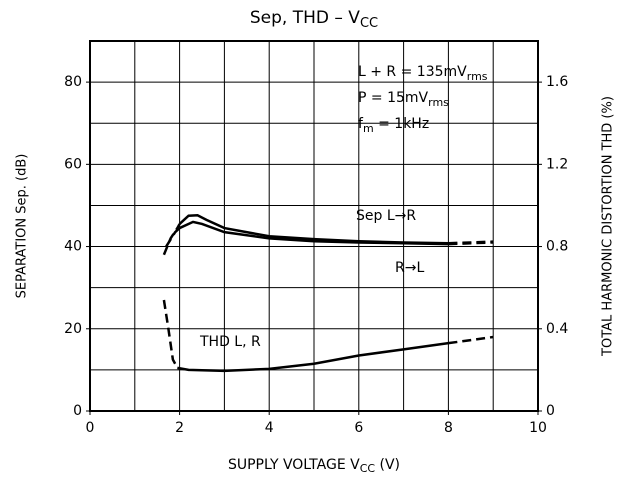 The image size is (628, 482). Describe the element at coordinates (557, 329) in the screenshot. I see `y2-tick-label: 0.4` at that location.